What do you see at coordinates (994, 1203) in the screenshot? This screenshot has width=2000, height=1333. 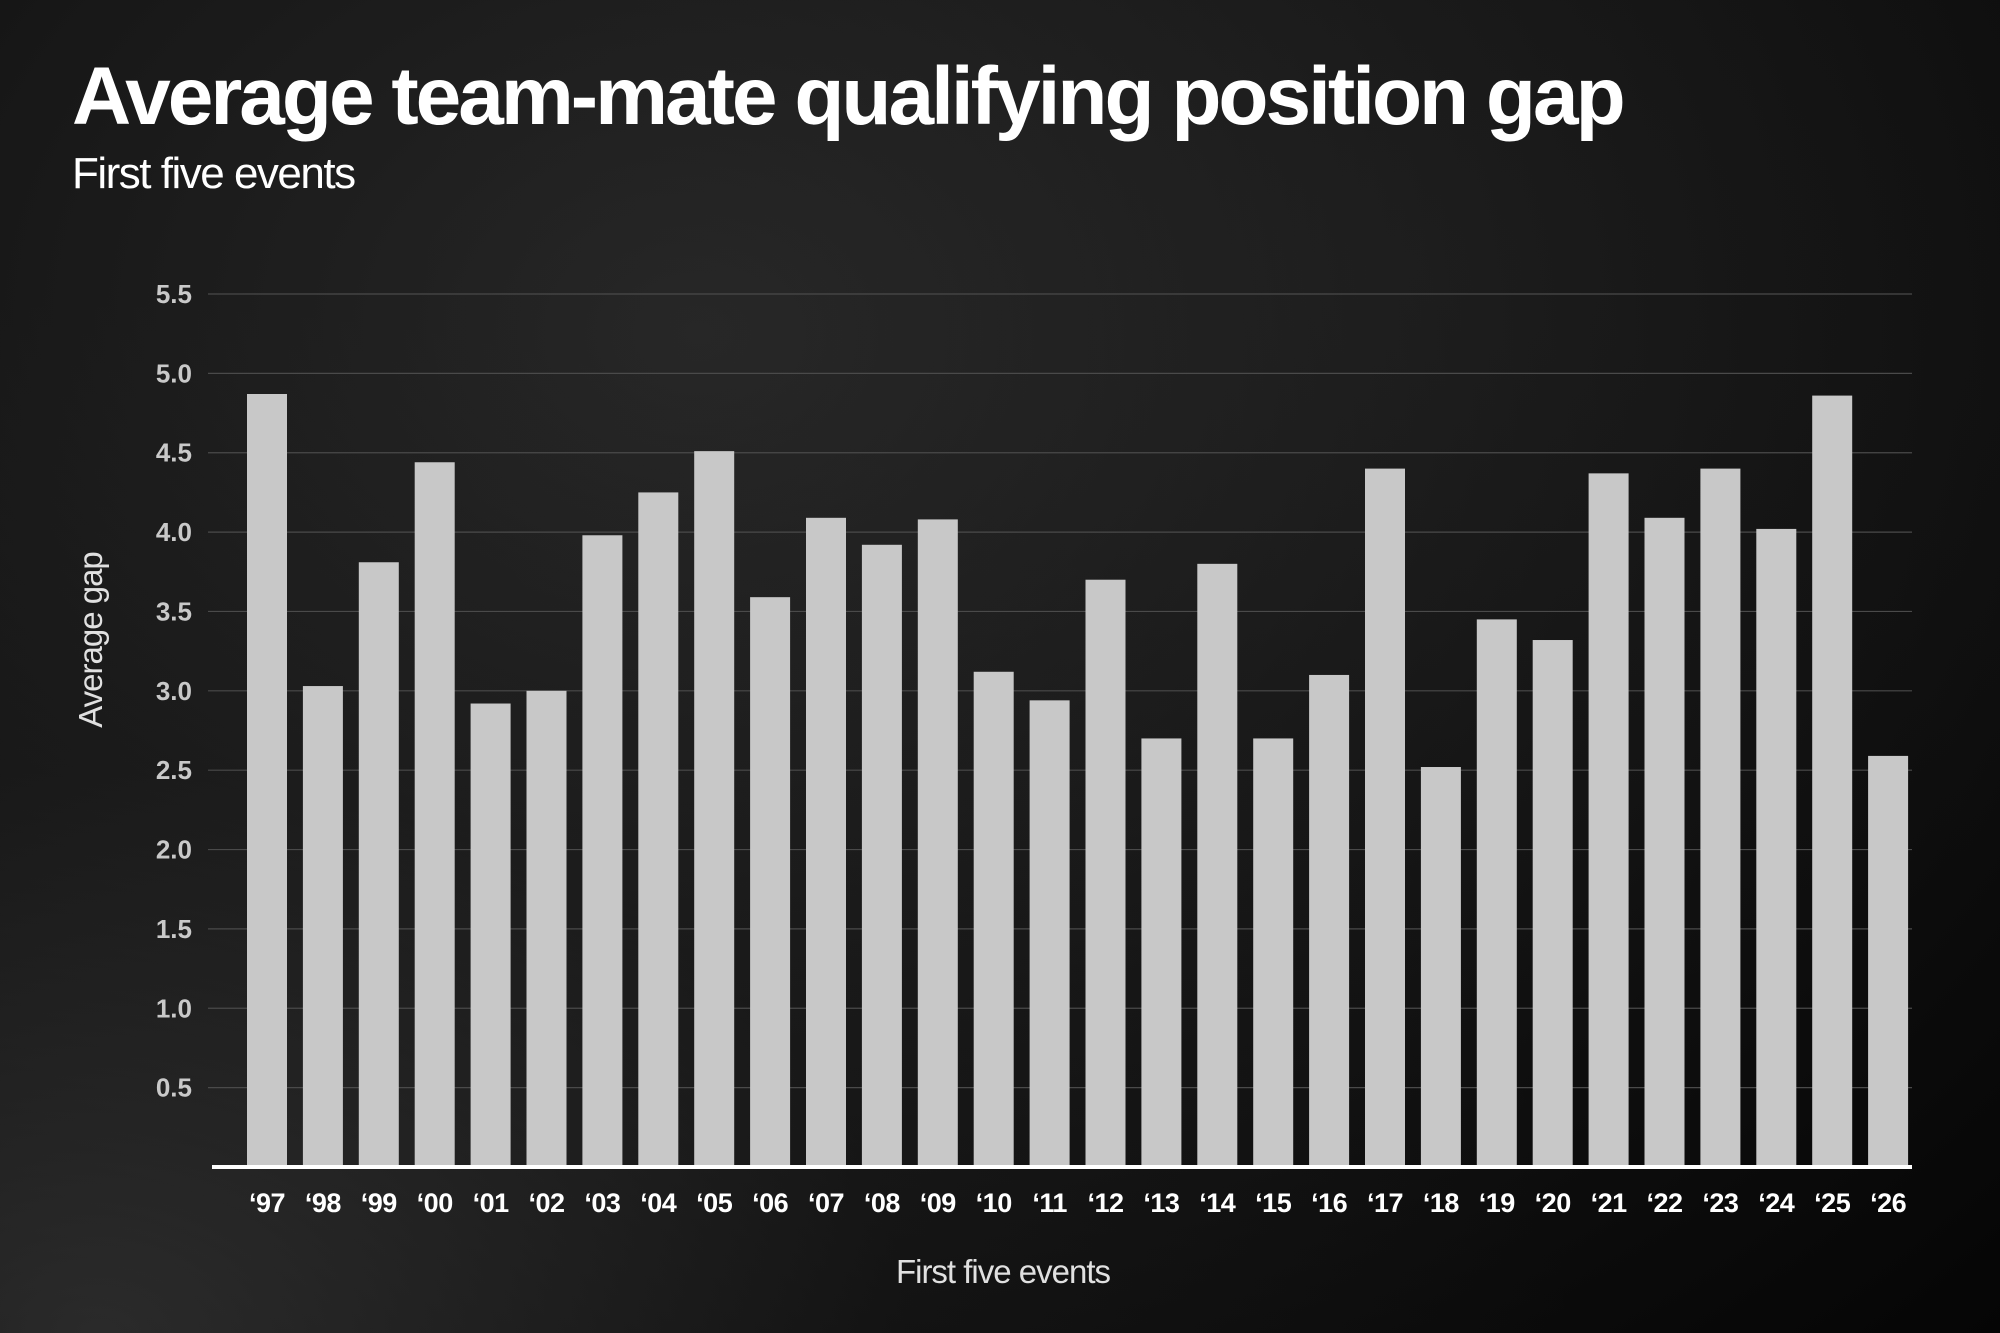 I see `x-tick-label: ‘10` at bounding box center [994, 1203].